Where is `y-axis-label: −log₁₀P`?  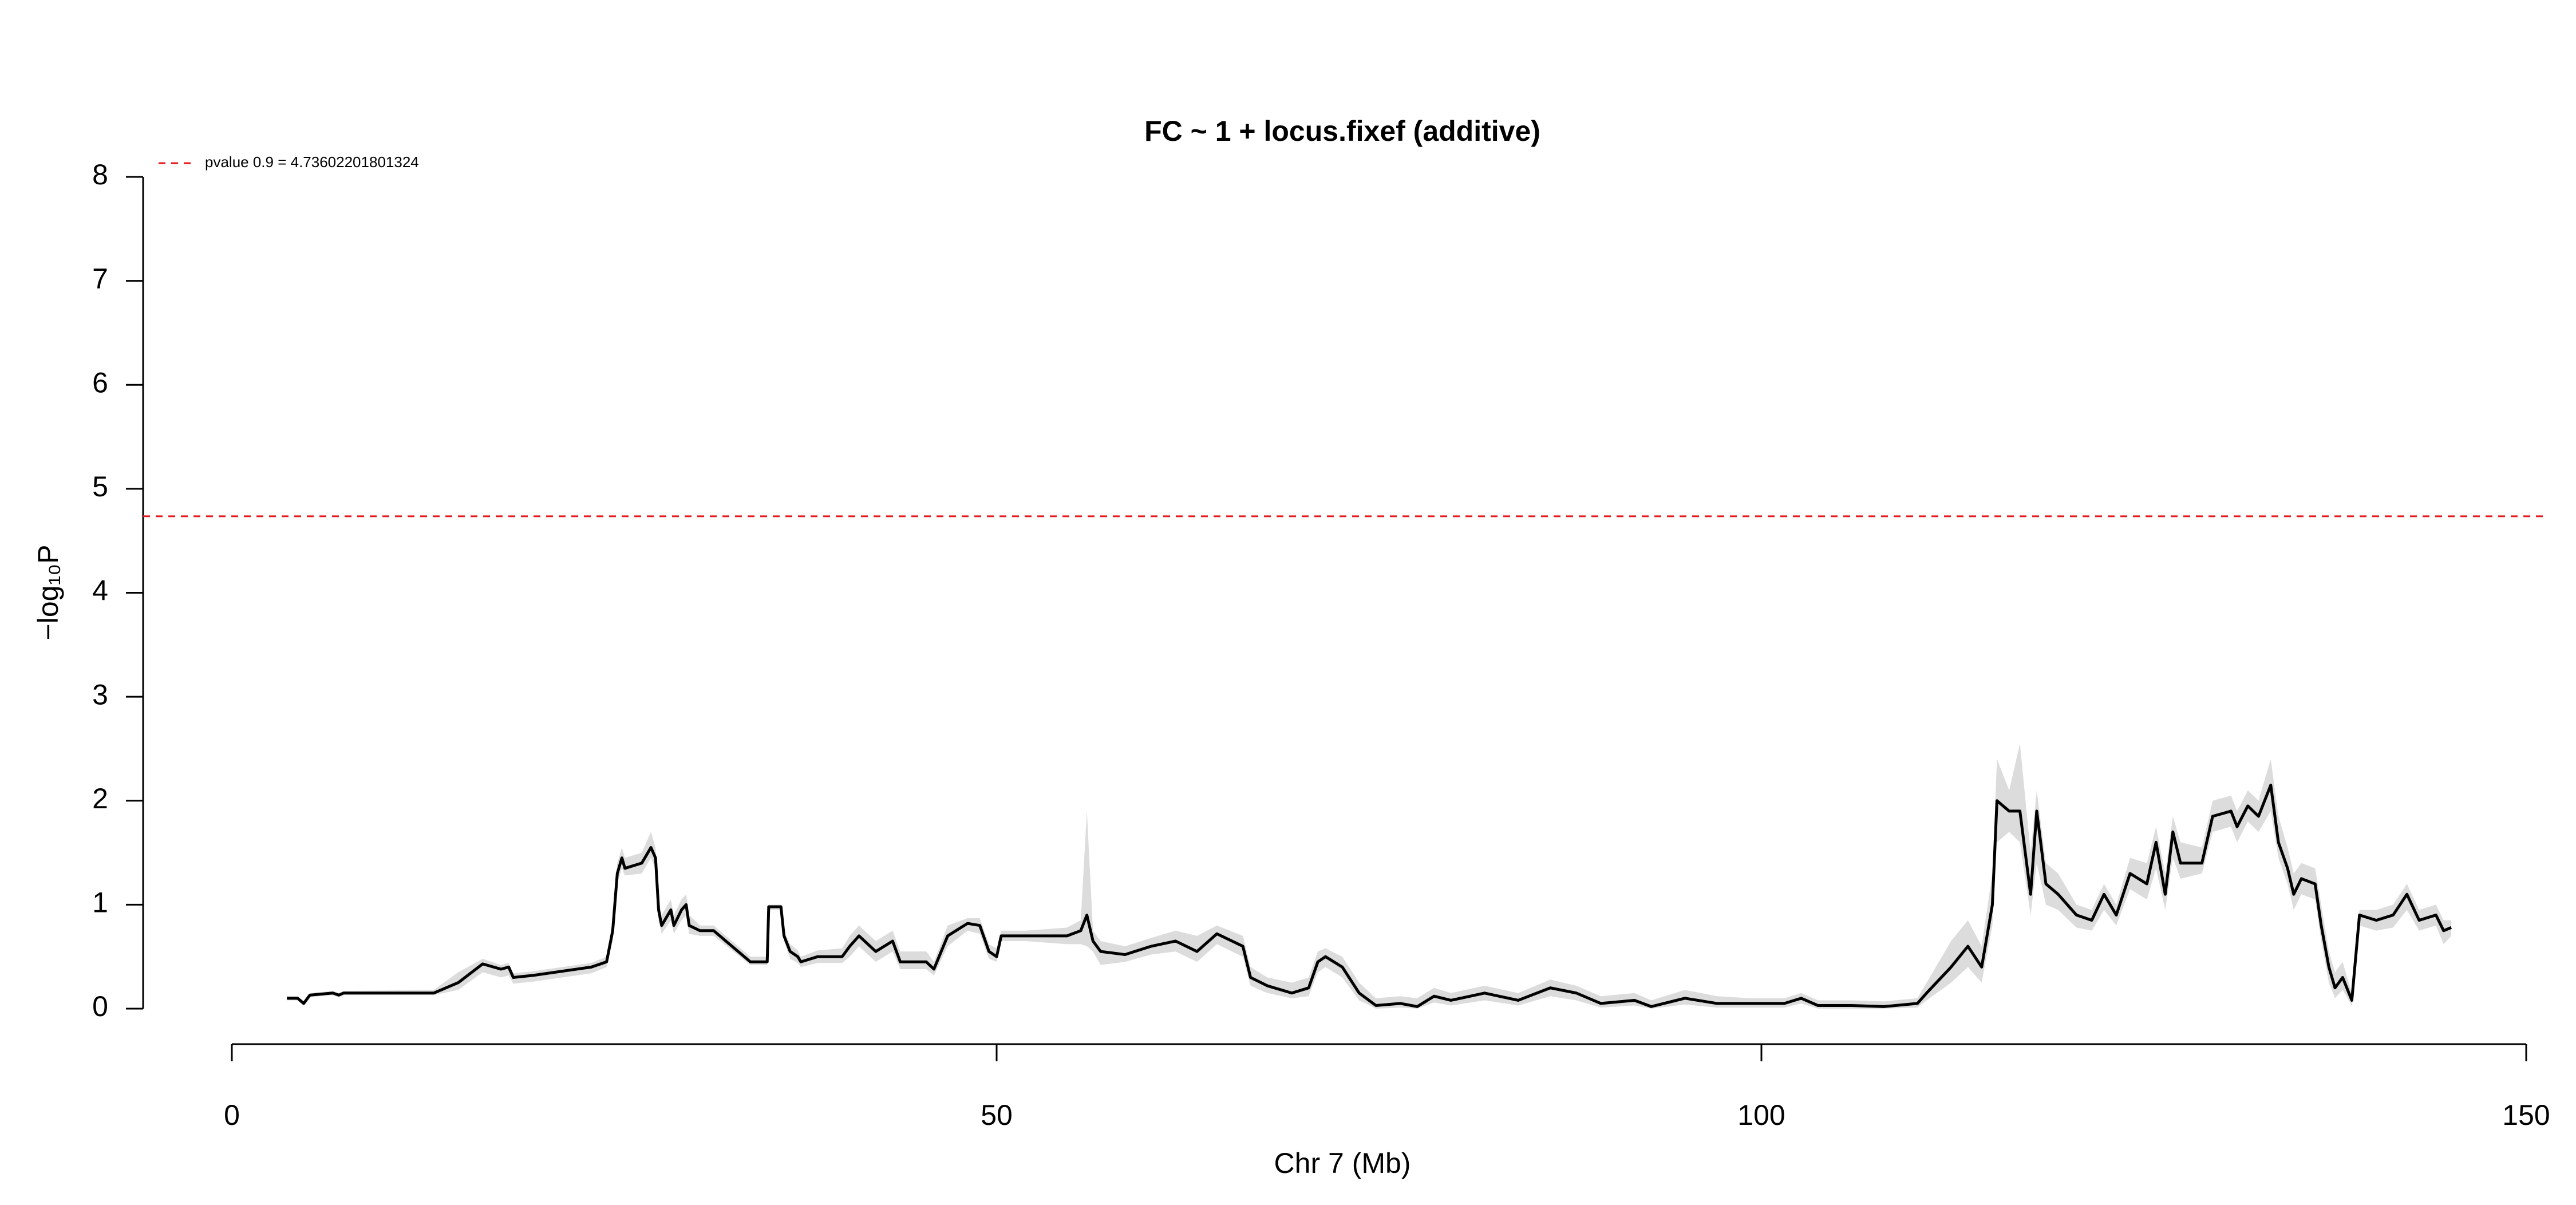
y-axis-label: −log₁₀P is located at coordinates (48, 593).